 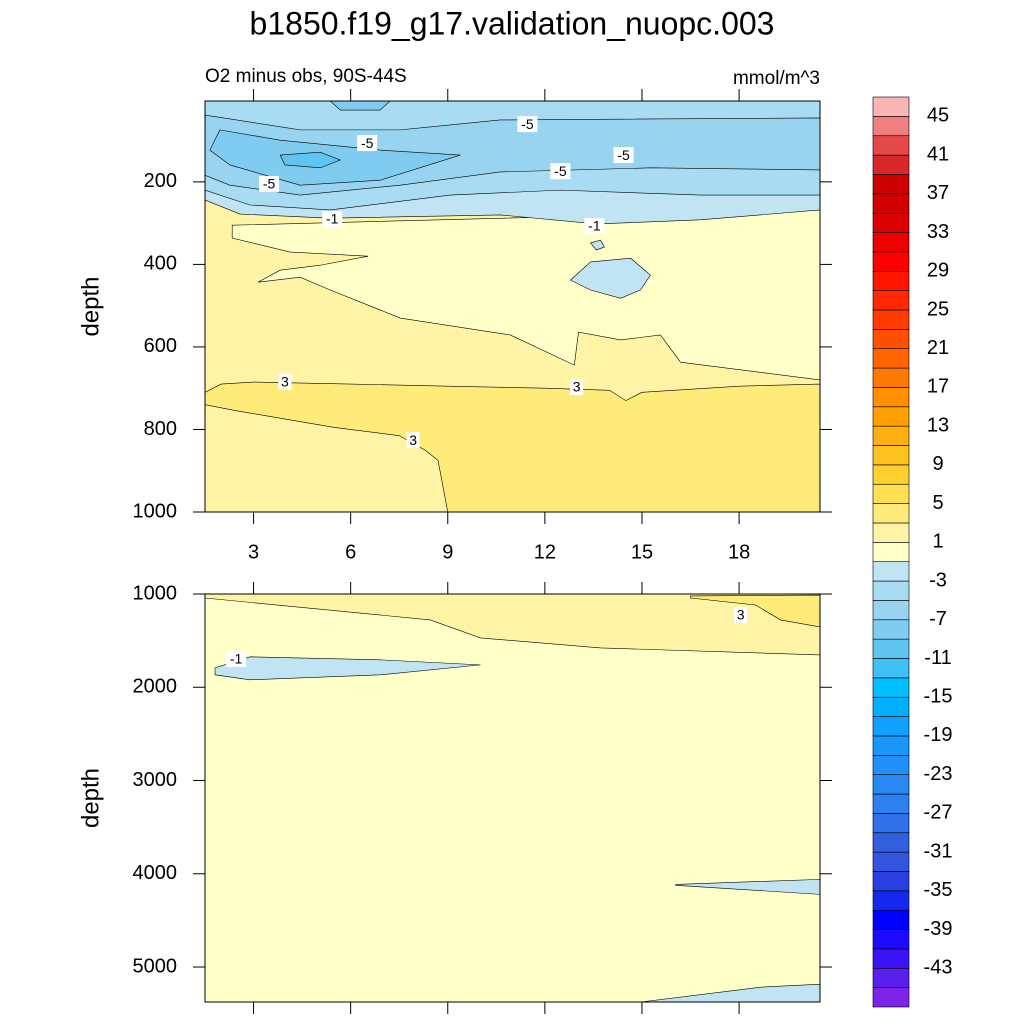 I want to click on colorbar-label: 29, so click(x=938, y=271).